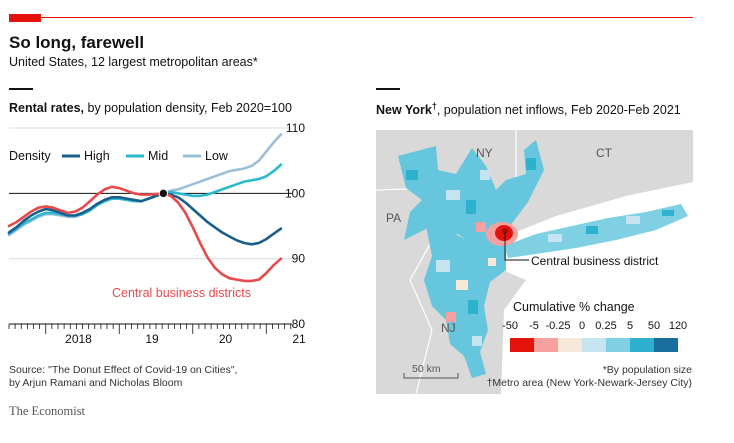  I want to click on chart-y-tick-labels: 80 90 100 110, so click(295, 226).